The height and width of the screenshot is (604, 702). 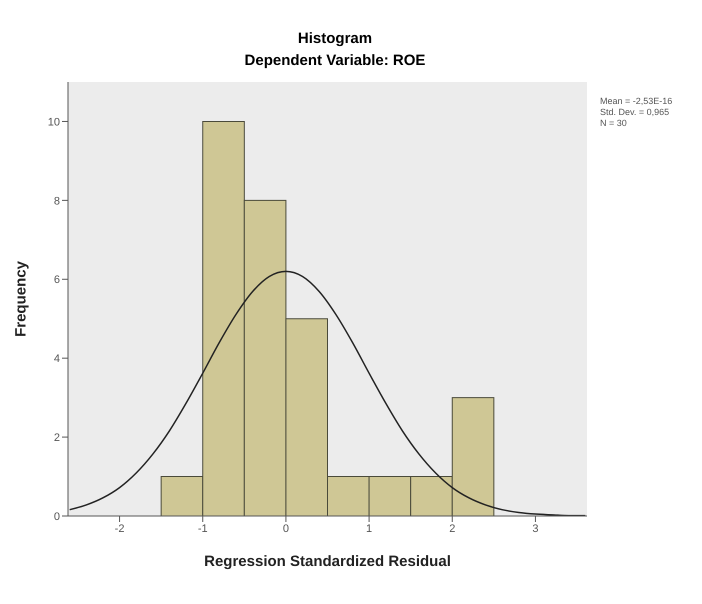 I want to click on y-tick-label: 6, so click(x=57, y=280).